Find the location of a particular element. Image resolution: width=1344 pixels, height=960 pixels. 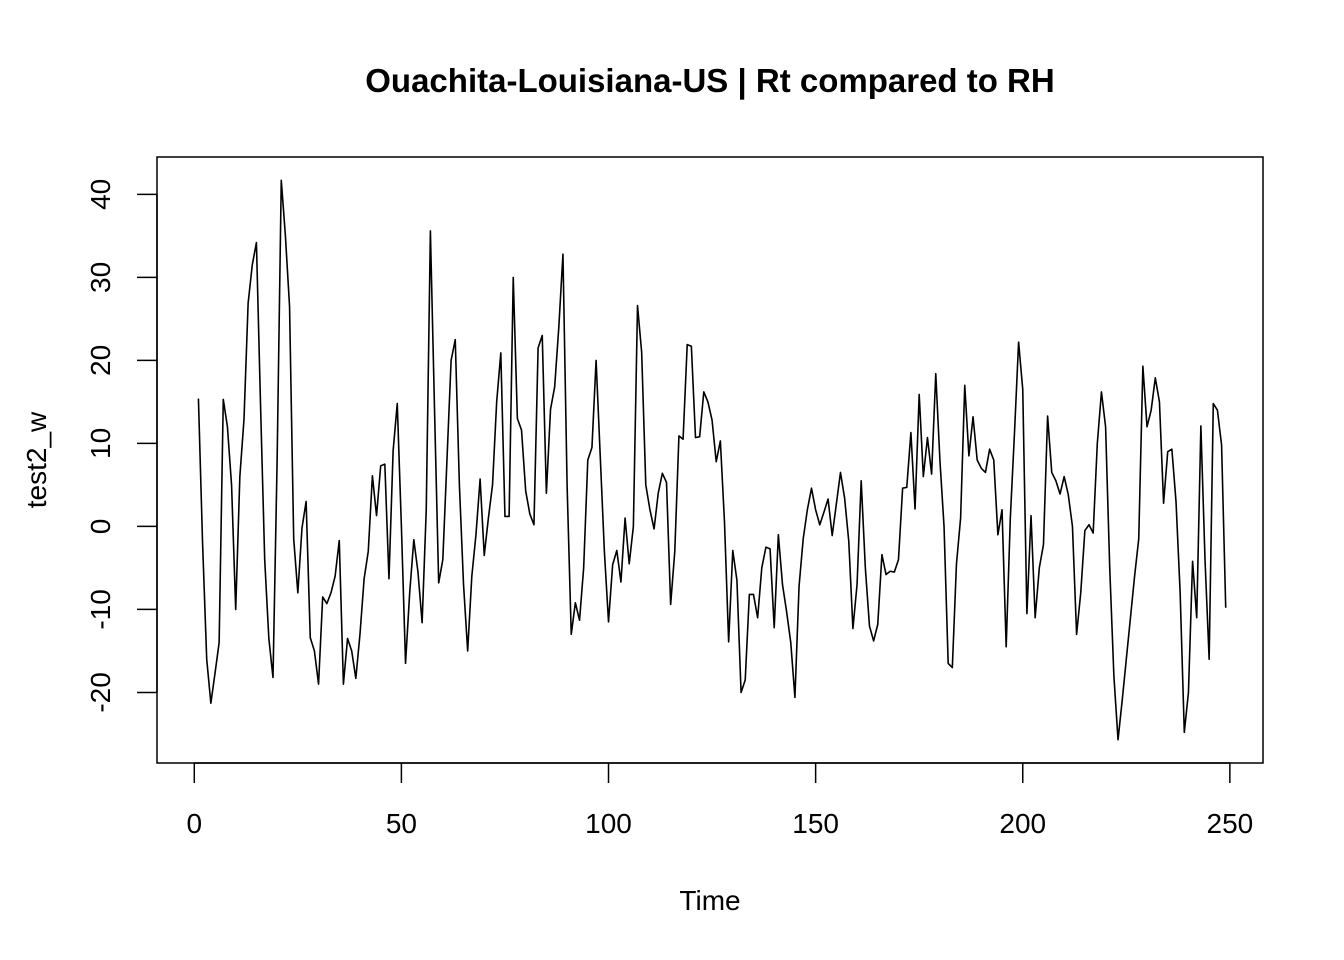

x-axis: 0 50 100 150 200 250 is located at coordinates (720, 800).